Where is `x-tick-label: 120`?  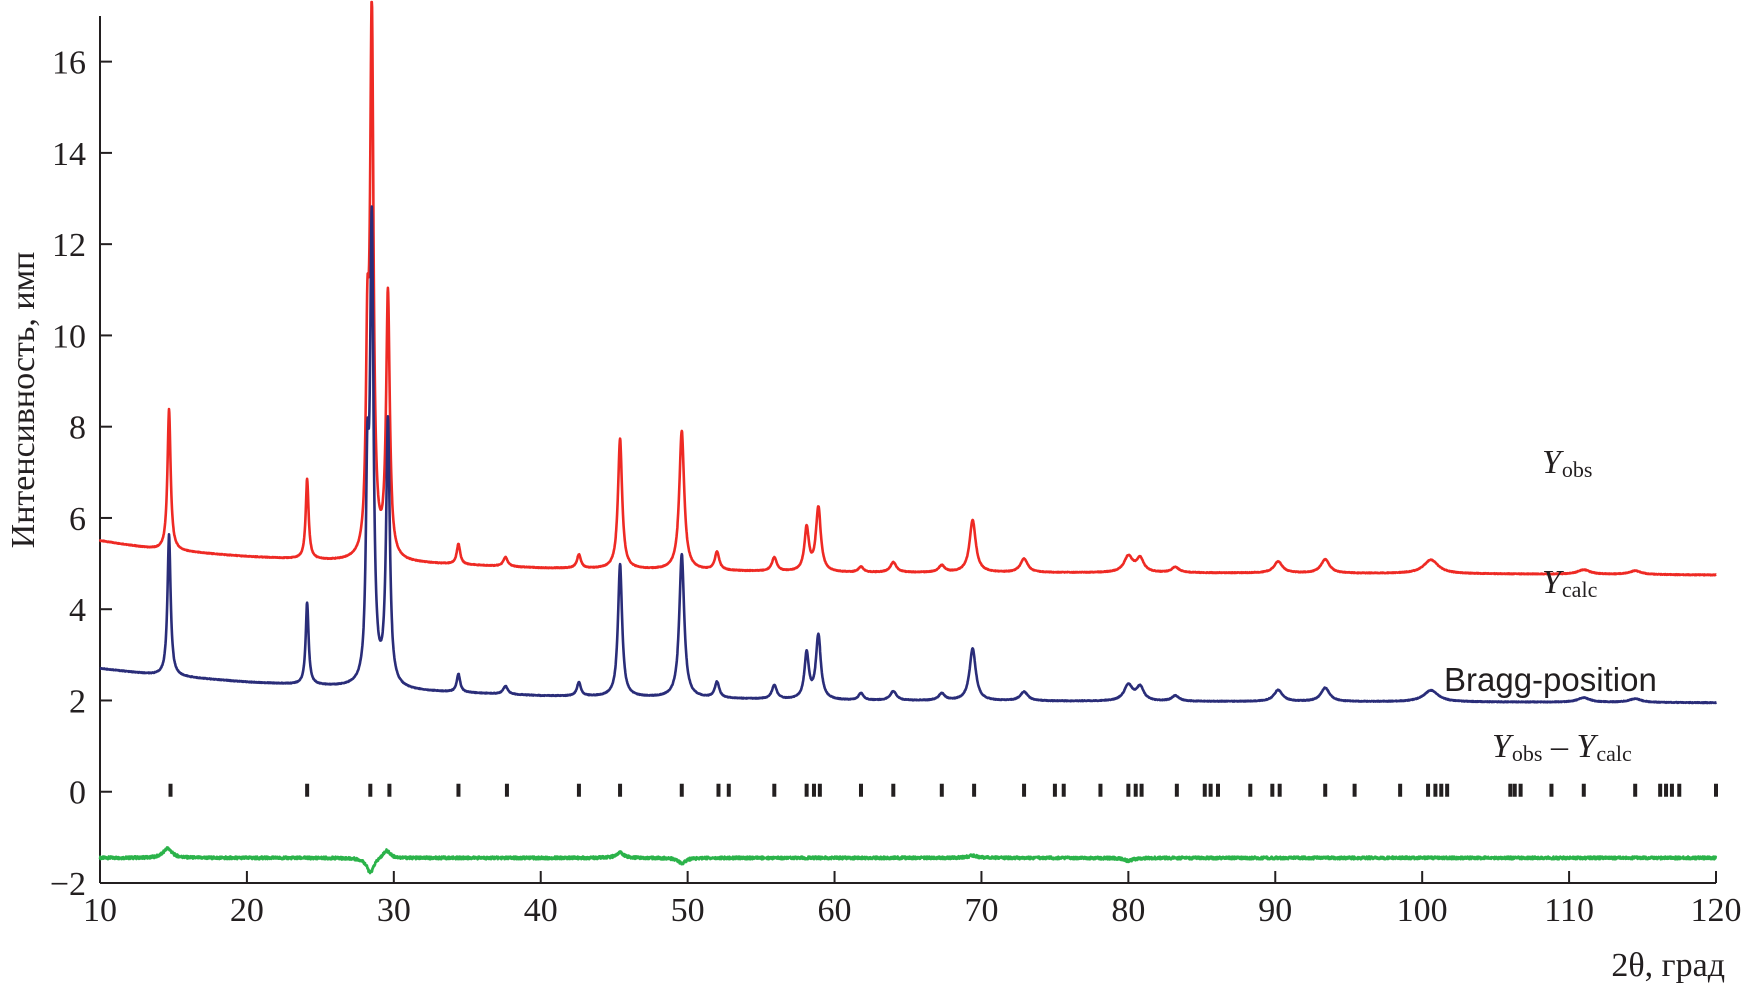
x-tick-label: 120 is located at coordinates (1716, 910).